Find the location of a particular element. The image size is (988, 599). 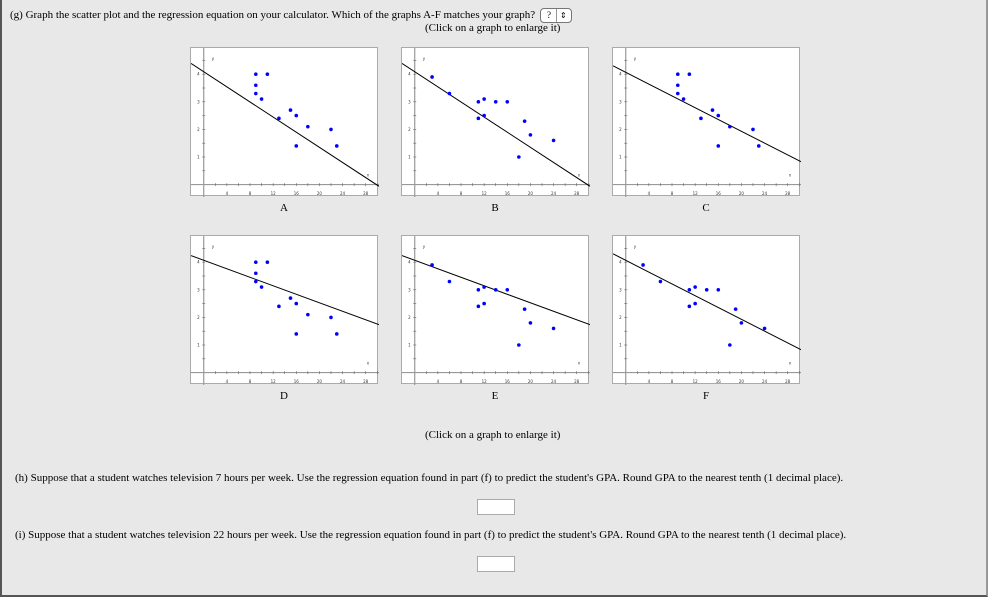

graph-d: 4 8 12 16 20 24 28 1 2 3 4 y x is located at coordinates (285, 310).